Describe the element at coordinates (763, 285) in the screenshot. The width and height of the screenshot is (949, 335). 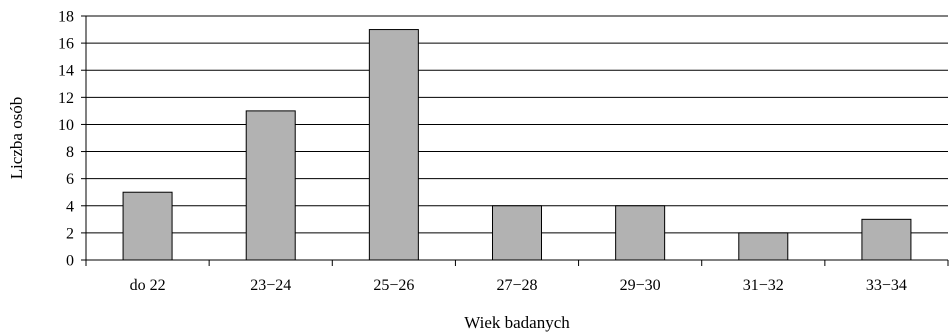
I see `x-tick-label: 31−32` at that location.